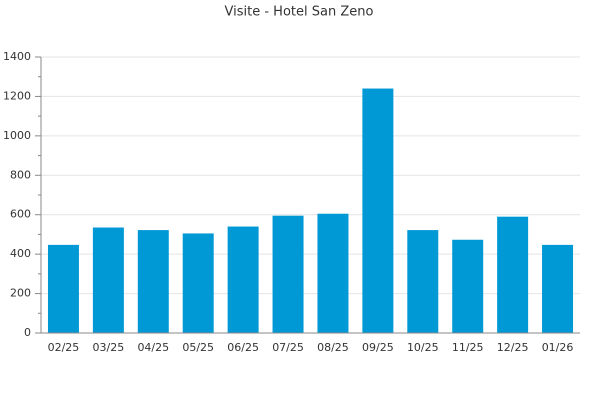  I want to click on y-tick-label: 400, so click(20, 253).